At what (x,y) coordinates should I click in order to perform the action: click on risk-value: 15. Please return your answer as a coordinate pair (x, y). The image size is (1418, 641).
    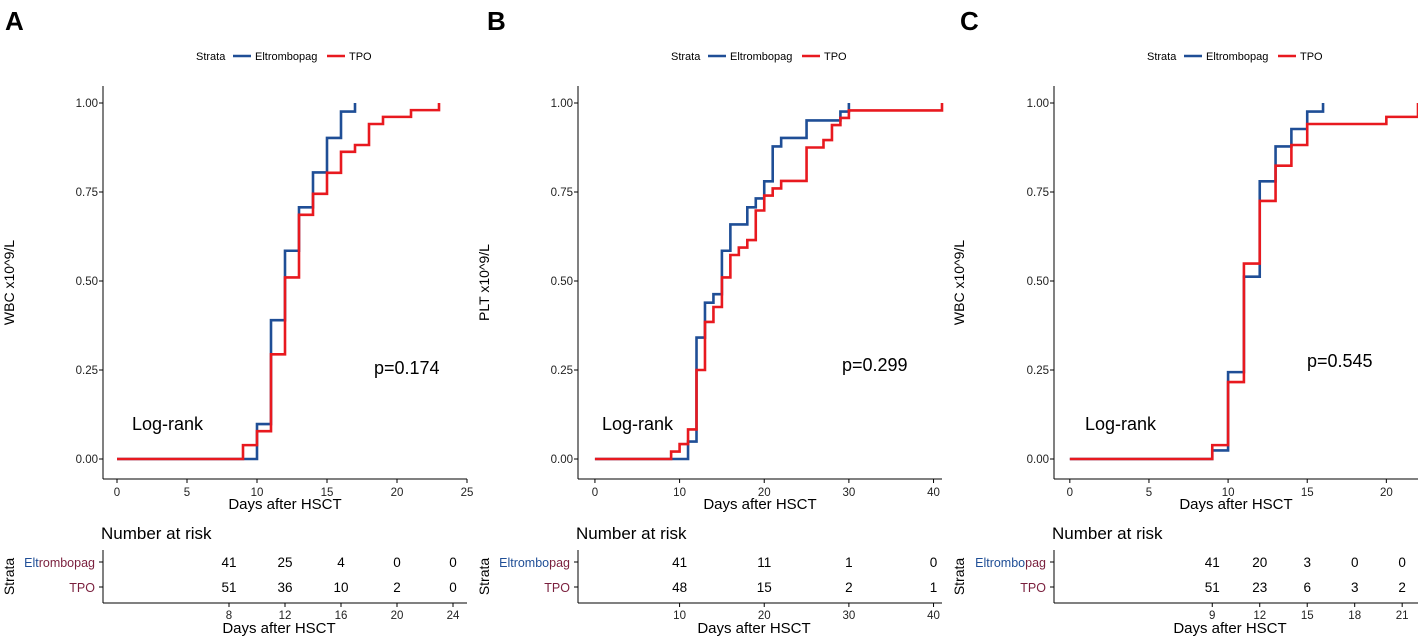
    Looking at the image, I should click on (764, 587).